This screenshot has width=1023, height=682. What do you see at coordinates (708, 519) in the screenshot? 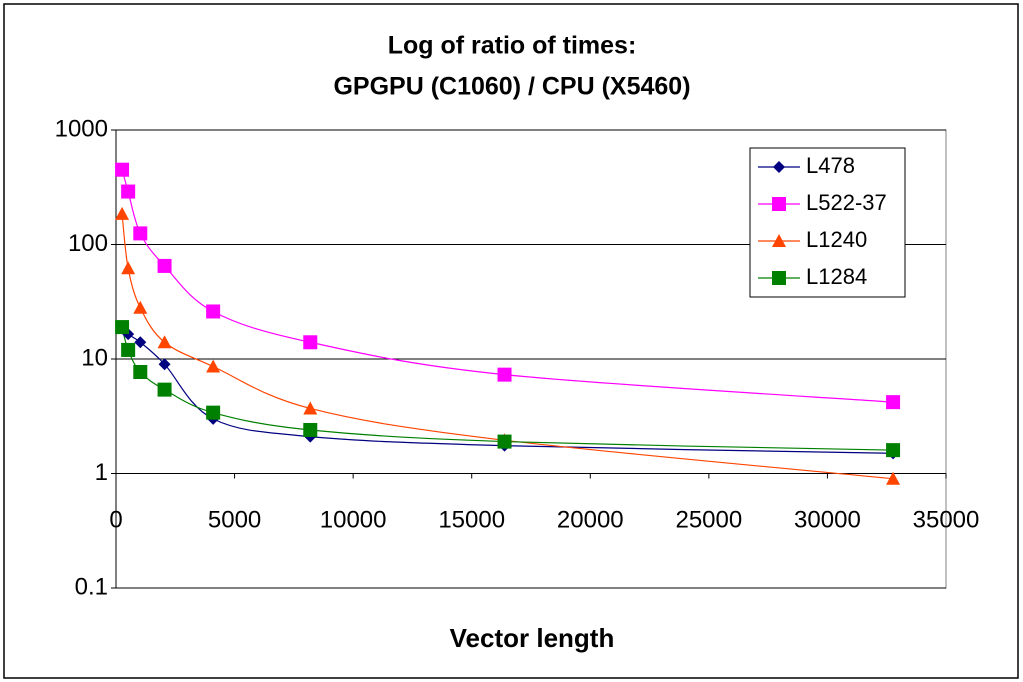
I see `x-tick-label: 25000` at bounding box center [708, 519].